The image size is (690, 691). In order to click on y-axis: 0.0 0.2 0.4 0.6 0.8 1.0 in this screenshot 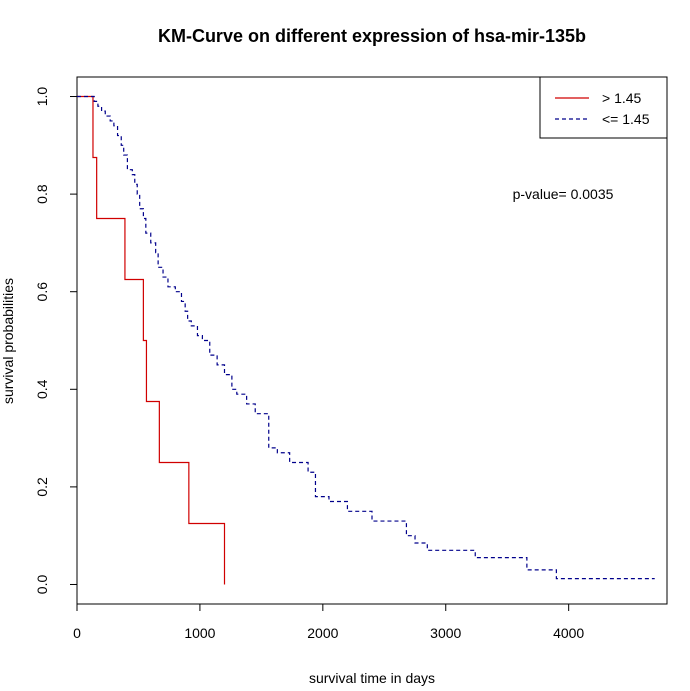, I will do `click(56, 341)`.